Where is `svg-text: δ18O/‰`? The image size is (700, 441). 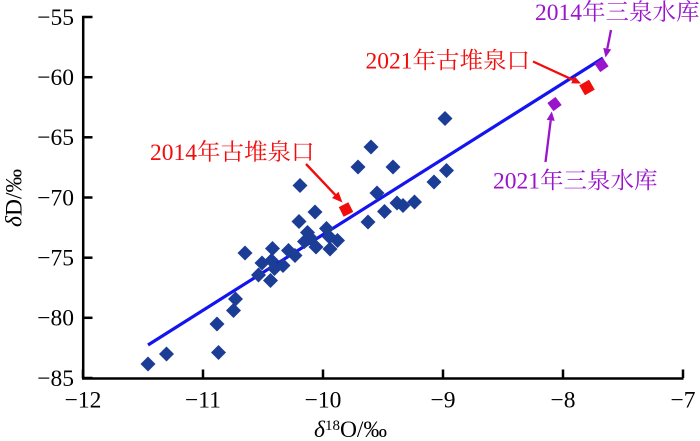 svg-text: δ18O/‰ is located at coordinates (350, 429).